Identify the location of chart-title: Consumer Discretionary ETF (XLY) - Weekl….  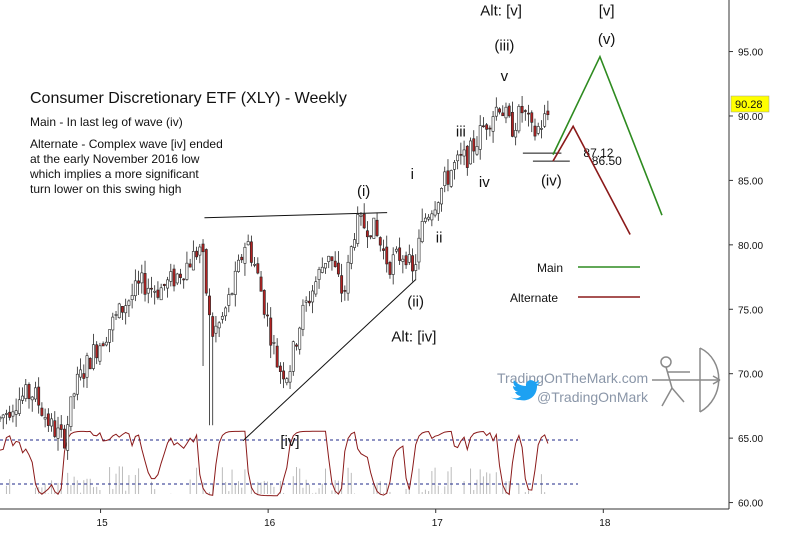
(188, 98).